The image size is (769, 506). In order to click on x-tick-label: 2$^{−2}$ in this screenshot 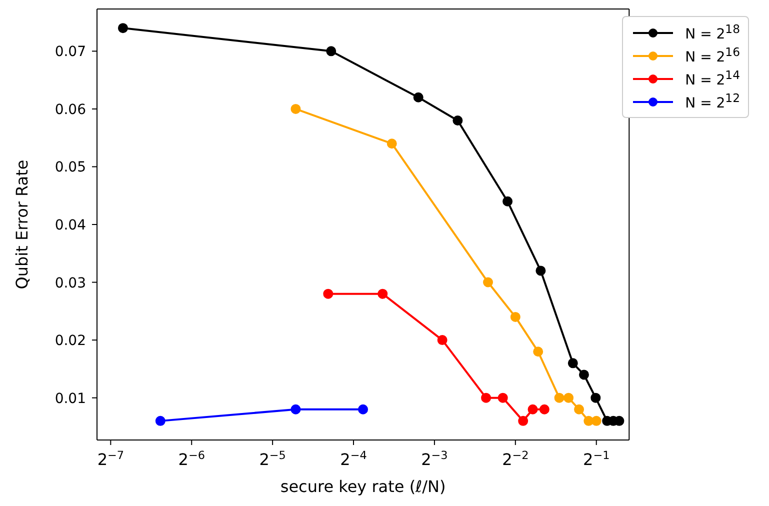, I will do `click(515, 458)`.